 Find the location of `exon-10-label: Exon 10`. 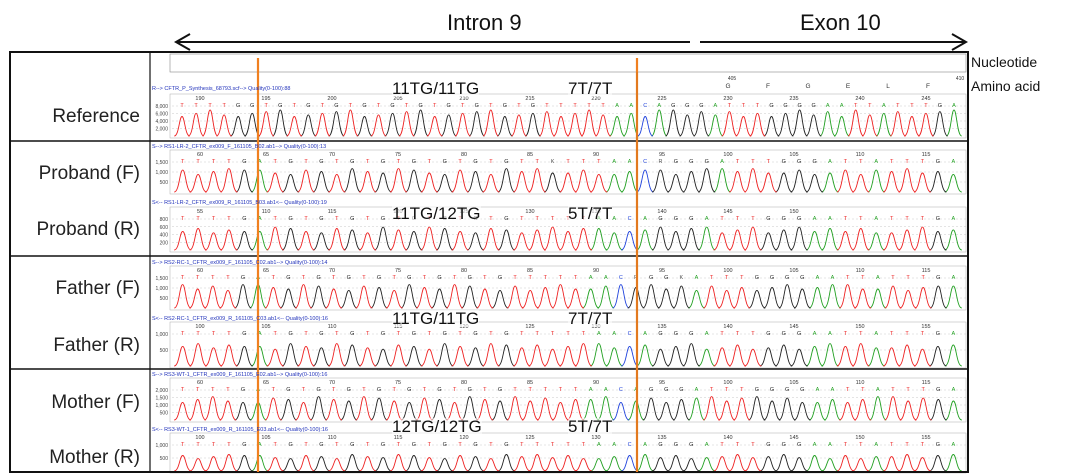

exon-10-label: Exon 10 is located at coordinates (840, 22).